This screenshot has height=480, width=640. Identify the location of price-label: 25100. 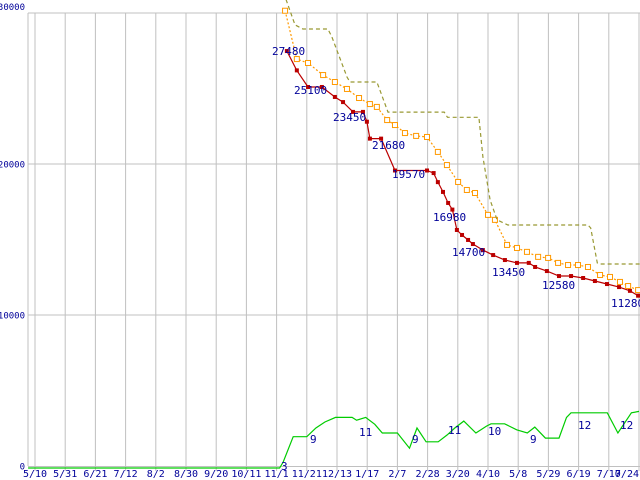
(310, 90).